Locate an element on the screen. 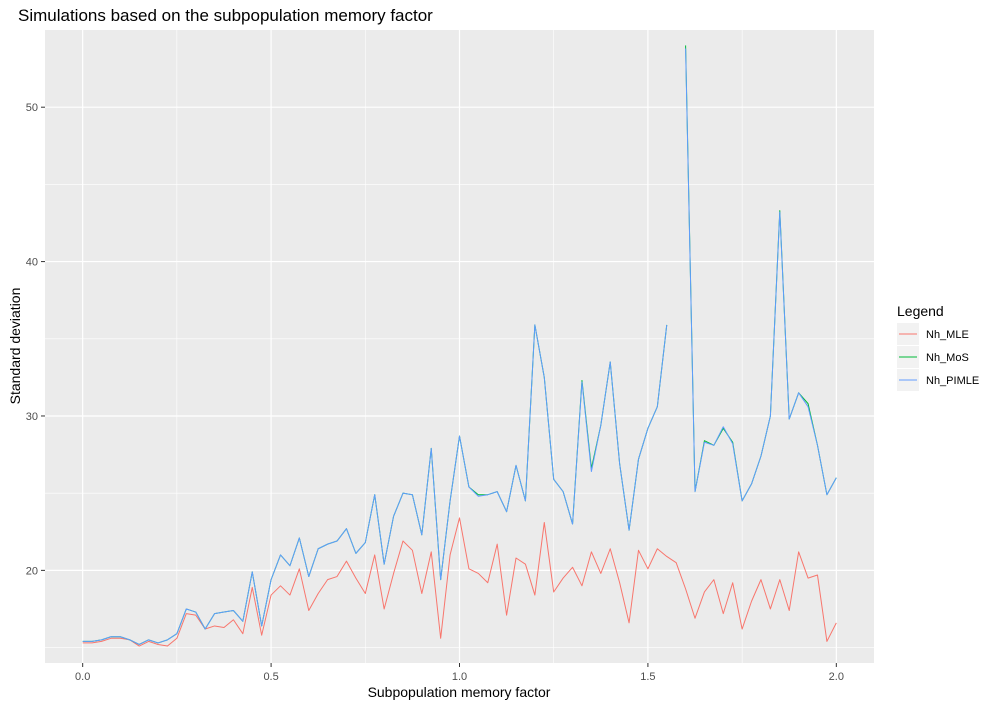  x-tick-label: 1.0 is located at coordinates (459, 677).